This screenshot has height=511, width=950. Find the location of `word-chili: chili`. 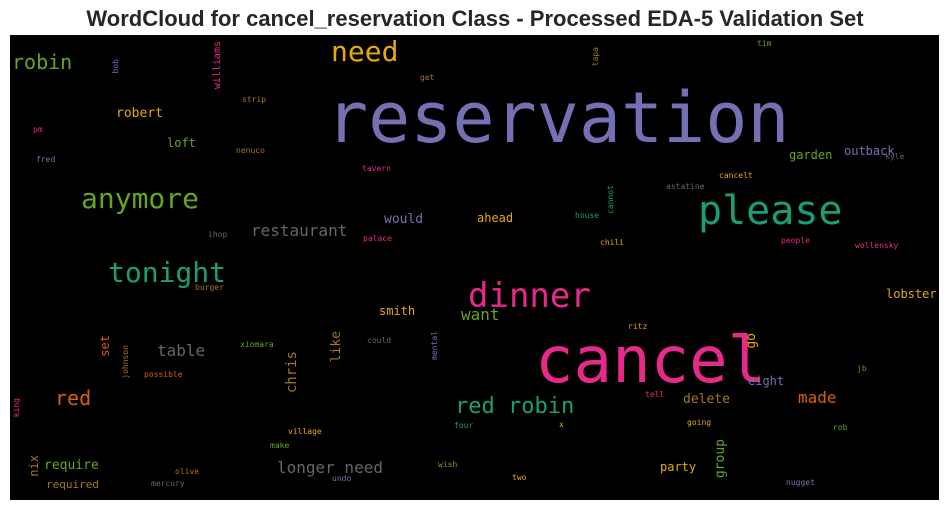

word-chili: chili is located at coordinates (612, 242).